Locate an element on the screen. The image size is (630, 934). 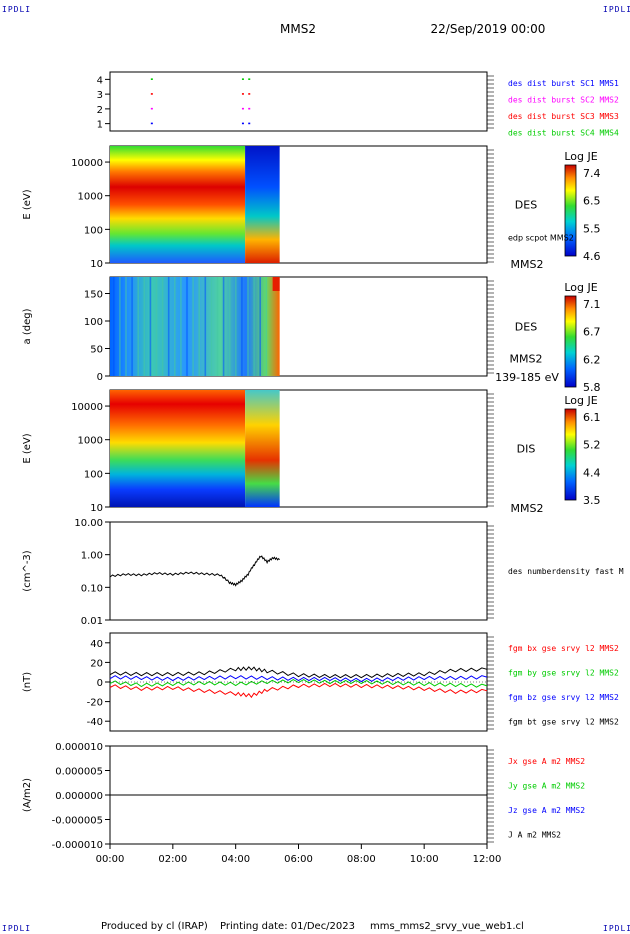
y-tick-label: 0.000000 is located at coordinates (79, 796).